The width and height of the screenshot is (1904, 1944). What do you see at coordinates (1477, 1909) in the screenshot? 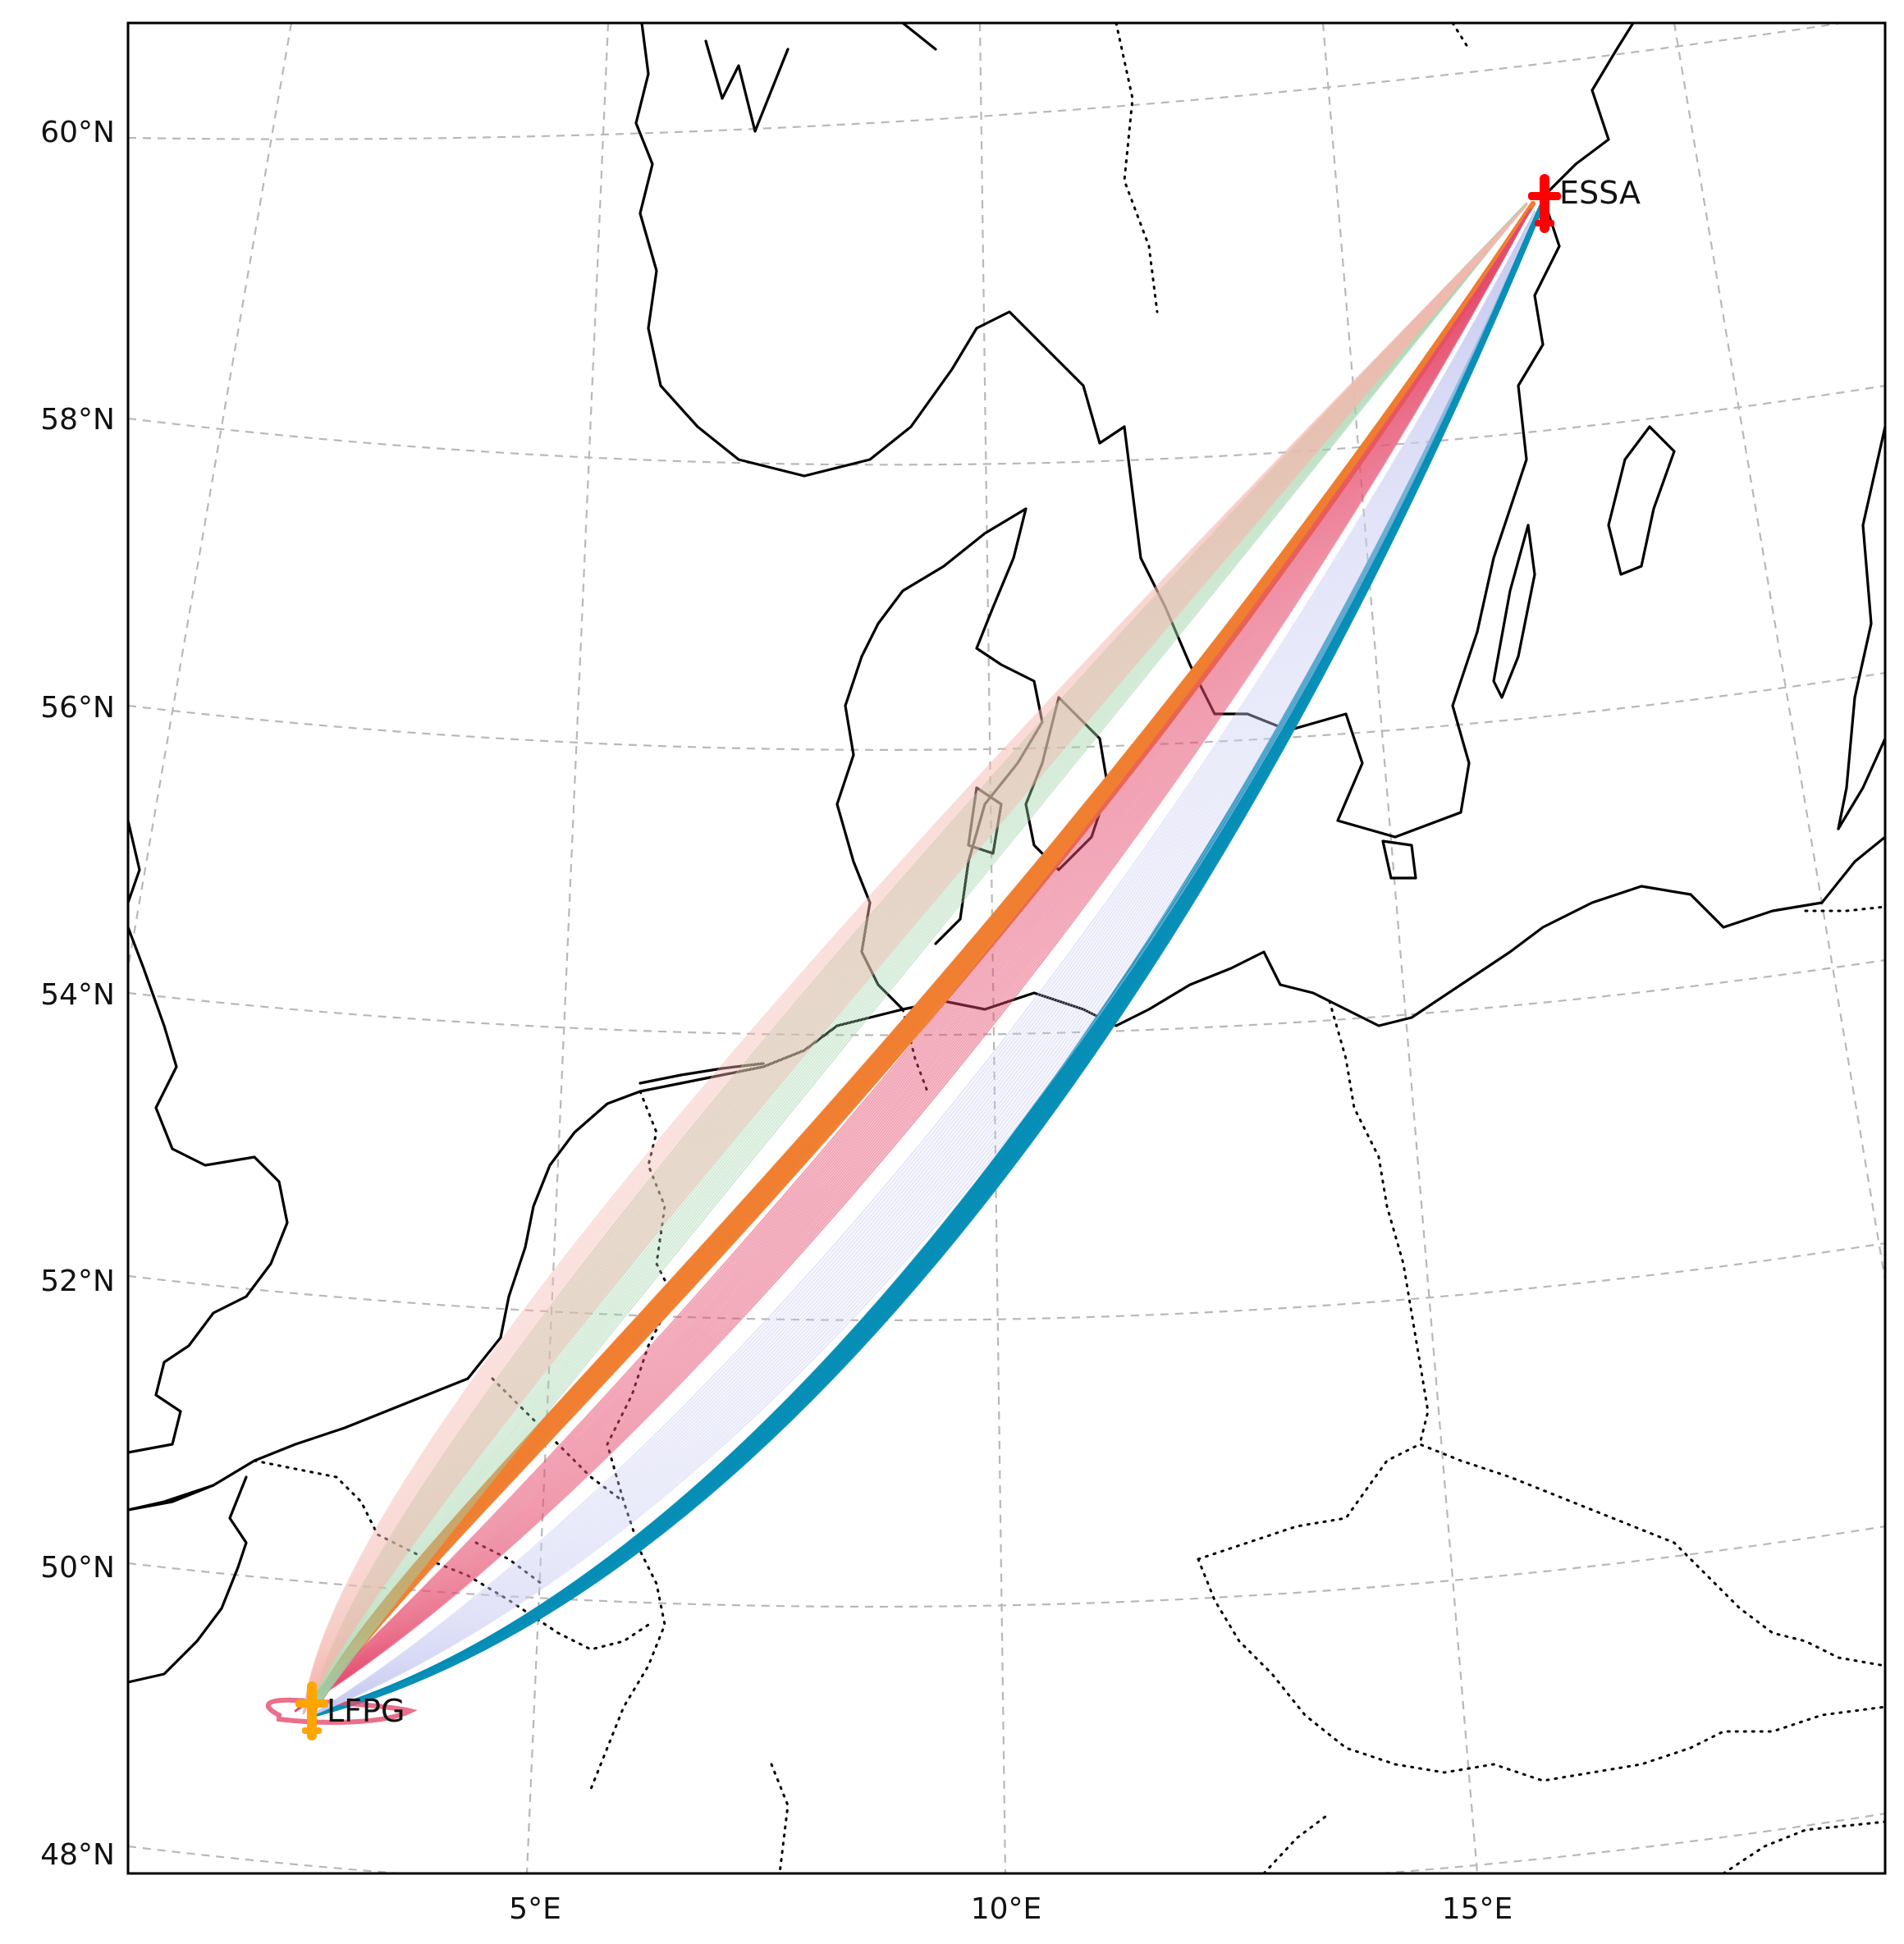
I see `lon-tick-label: 15°E` at bounding box center [1477, 1909].